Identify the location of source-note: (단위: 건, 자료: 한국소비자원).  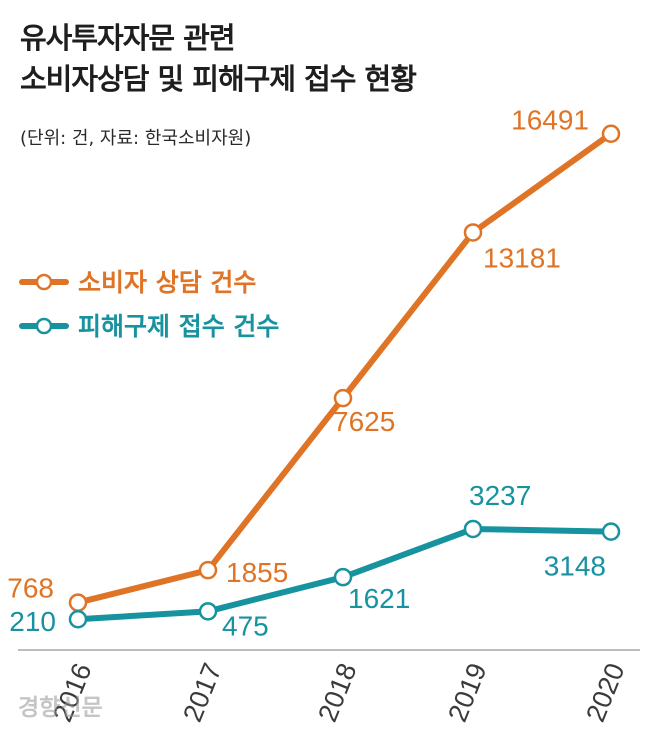
(136, 138).